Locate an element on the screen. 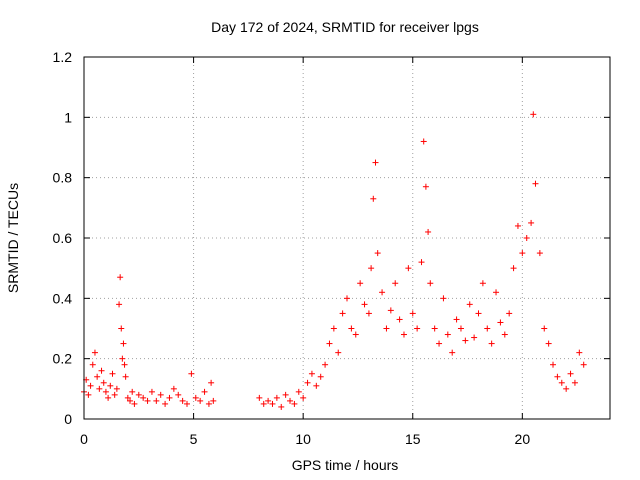 This screenshot has height=480, width=640. x-tick-label: 15 is located at coordinates (413, 439).